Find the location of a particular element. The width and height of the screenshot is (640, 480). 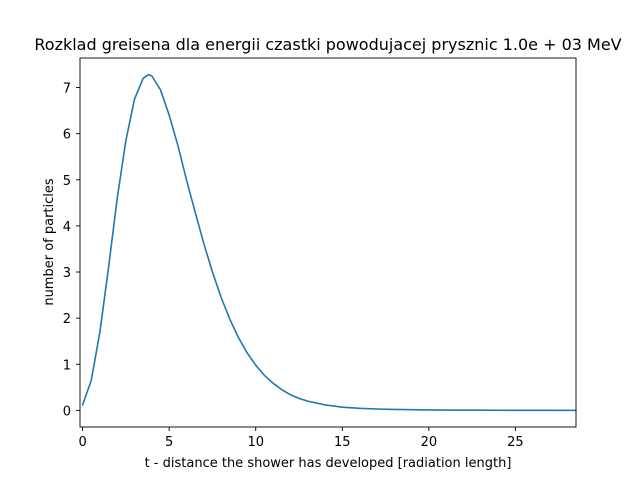

x-tick-label: 15 is located at coordinates (342, 442).